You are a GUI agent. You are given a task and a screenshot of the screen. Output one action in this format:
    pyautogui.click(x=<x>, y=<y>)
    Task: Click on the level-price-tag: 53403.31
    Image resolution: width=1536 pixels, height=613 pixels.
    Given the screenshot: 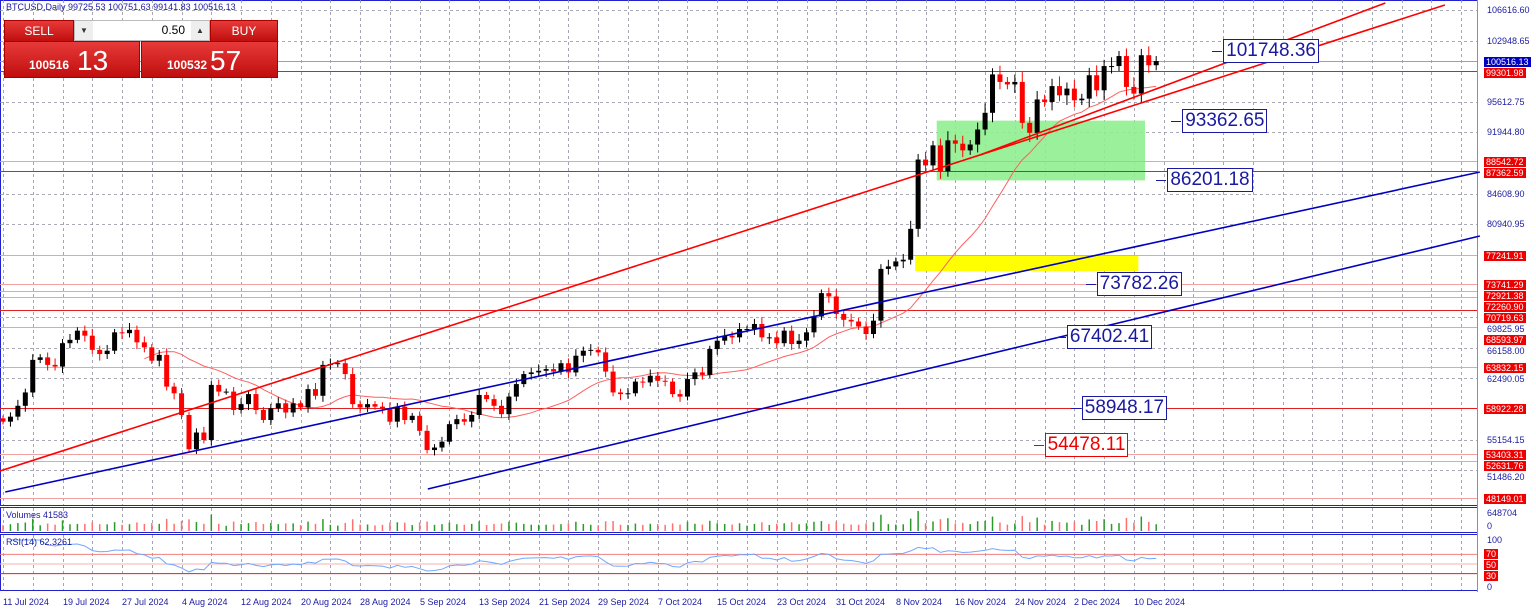 What is the action you would take?
    pyautogui.click(x=1505, y=454)
    